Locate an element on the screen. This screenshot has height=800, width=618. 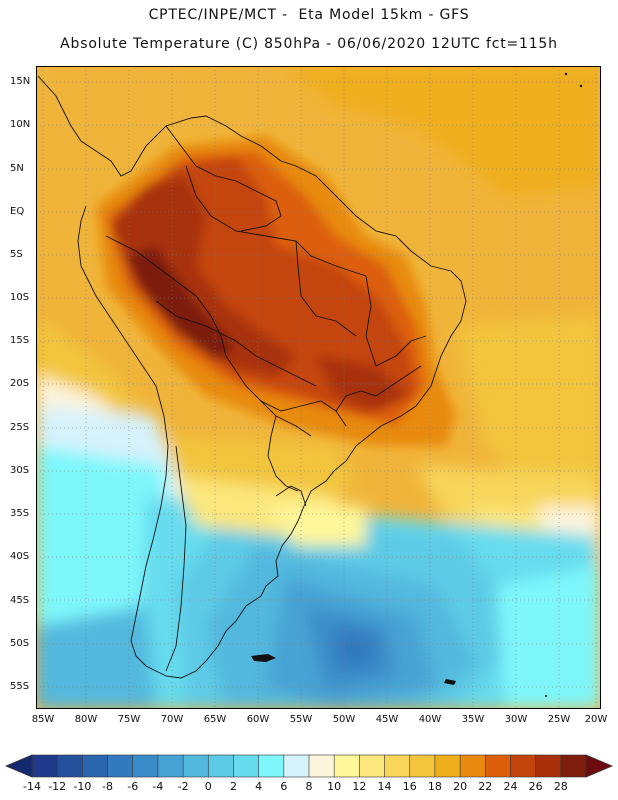
colorbar is located at coordinates (309, 766).